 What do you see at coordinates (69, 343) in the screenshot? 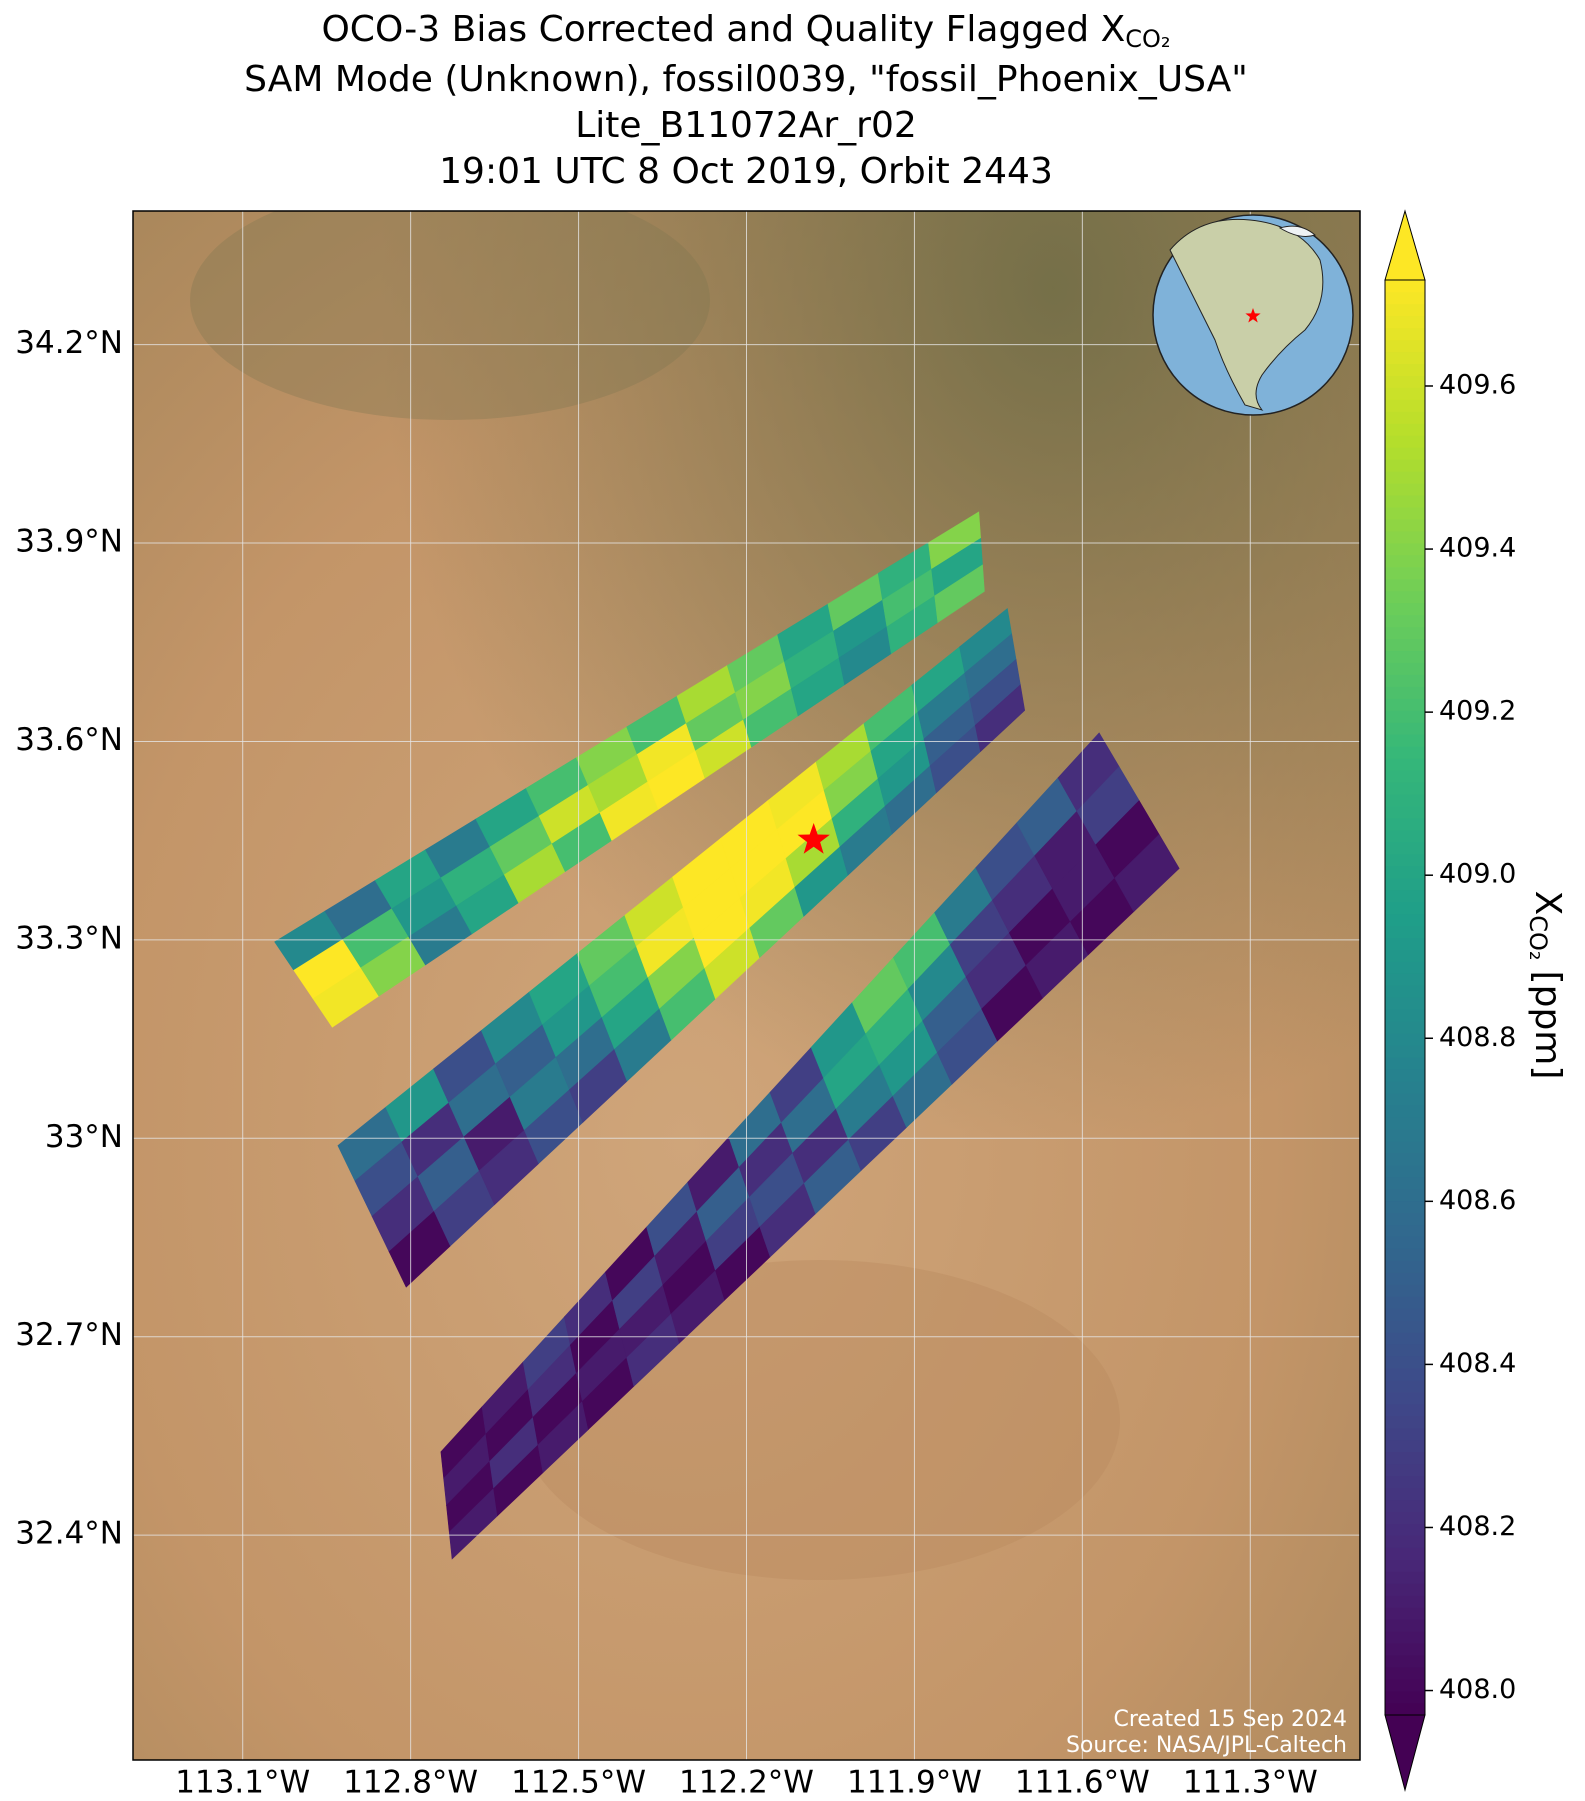
I see `y-tick-label: 34.2°N` at bounding box center [69, 343].